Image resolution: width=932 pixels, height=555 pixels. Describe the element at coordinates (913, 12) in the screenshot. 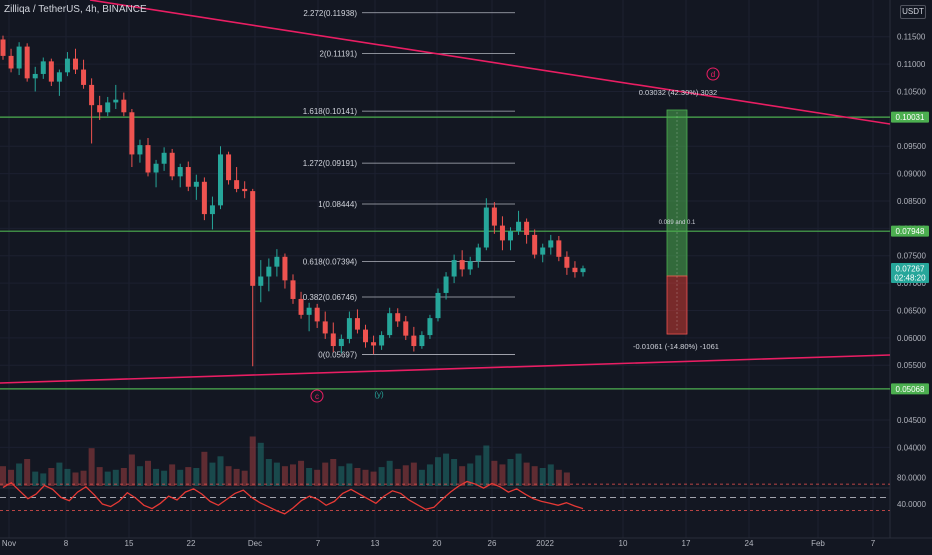

I see `currency-badge: USDT` at that location.